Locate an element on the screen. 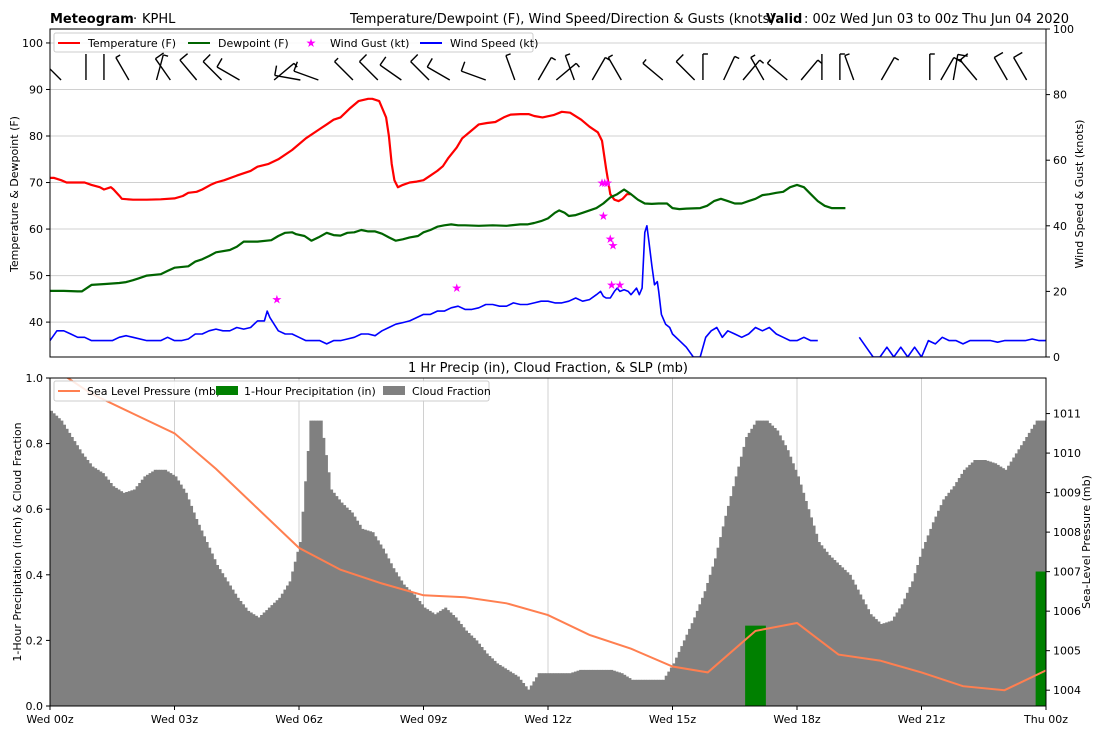 The height and width of the screenshot is (732, 1098). top-y2-tick-label: 20 is located at coordinates (1060, 291).